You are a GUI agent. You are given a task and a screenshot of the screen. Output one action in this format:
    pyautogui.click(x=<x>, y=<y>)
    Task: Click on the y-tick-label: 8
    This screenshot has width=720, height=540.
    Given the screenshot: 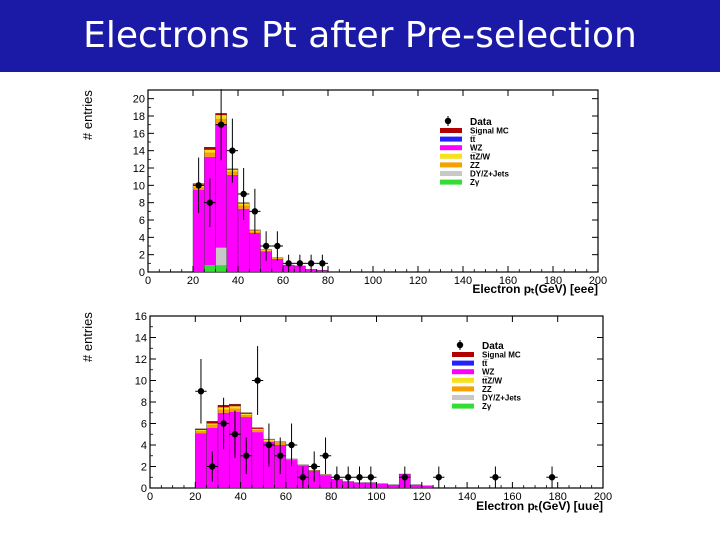 What is the action you would take?
    pyautogui.click(x=144, y=403)
    